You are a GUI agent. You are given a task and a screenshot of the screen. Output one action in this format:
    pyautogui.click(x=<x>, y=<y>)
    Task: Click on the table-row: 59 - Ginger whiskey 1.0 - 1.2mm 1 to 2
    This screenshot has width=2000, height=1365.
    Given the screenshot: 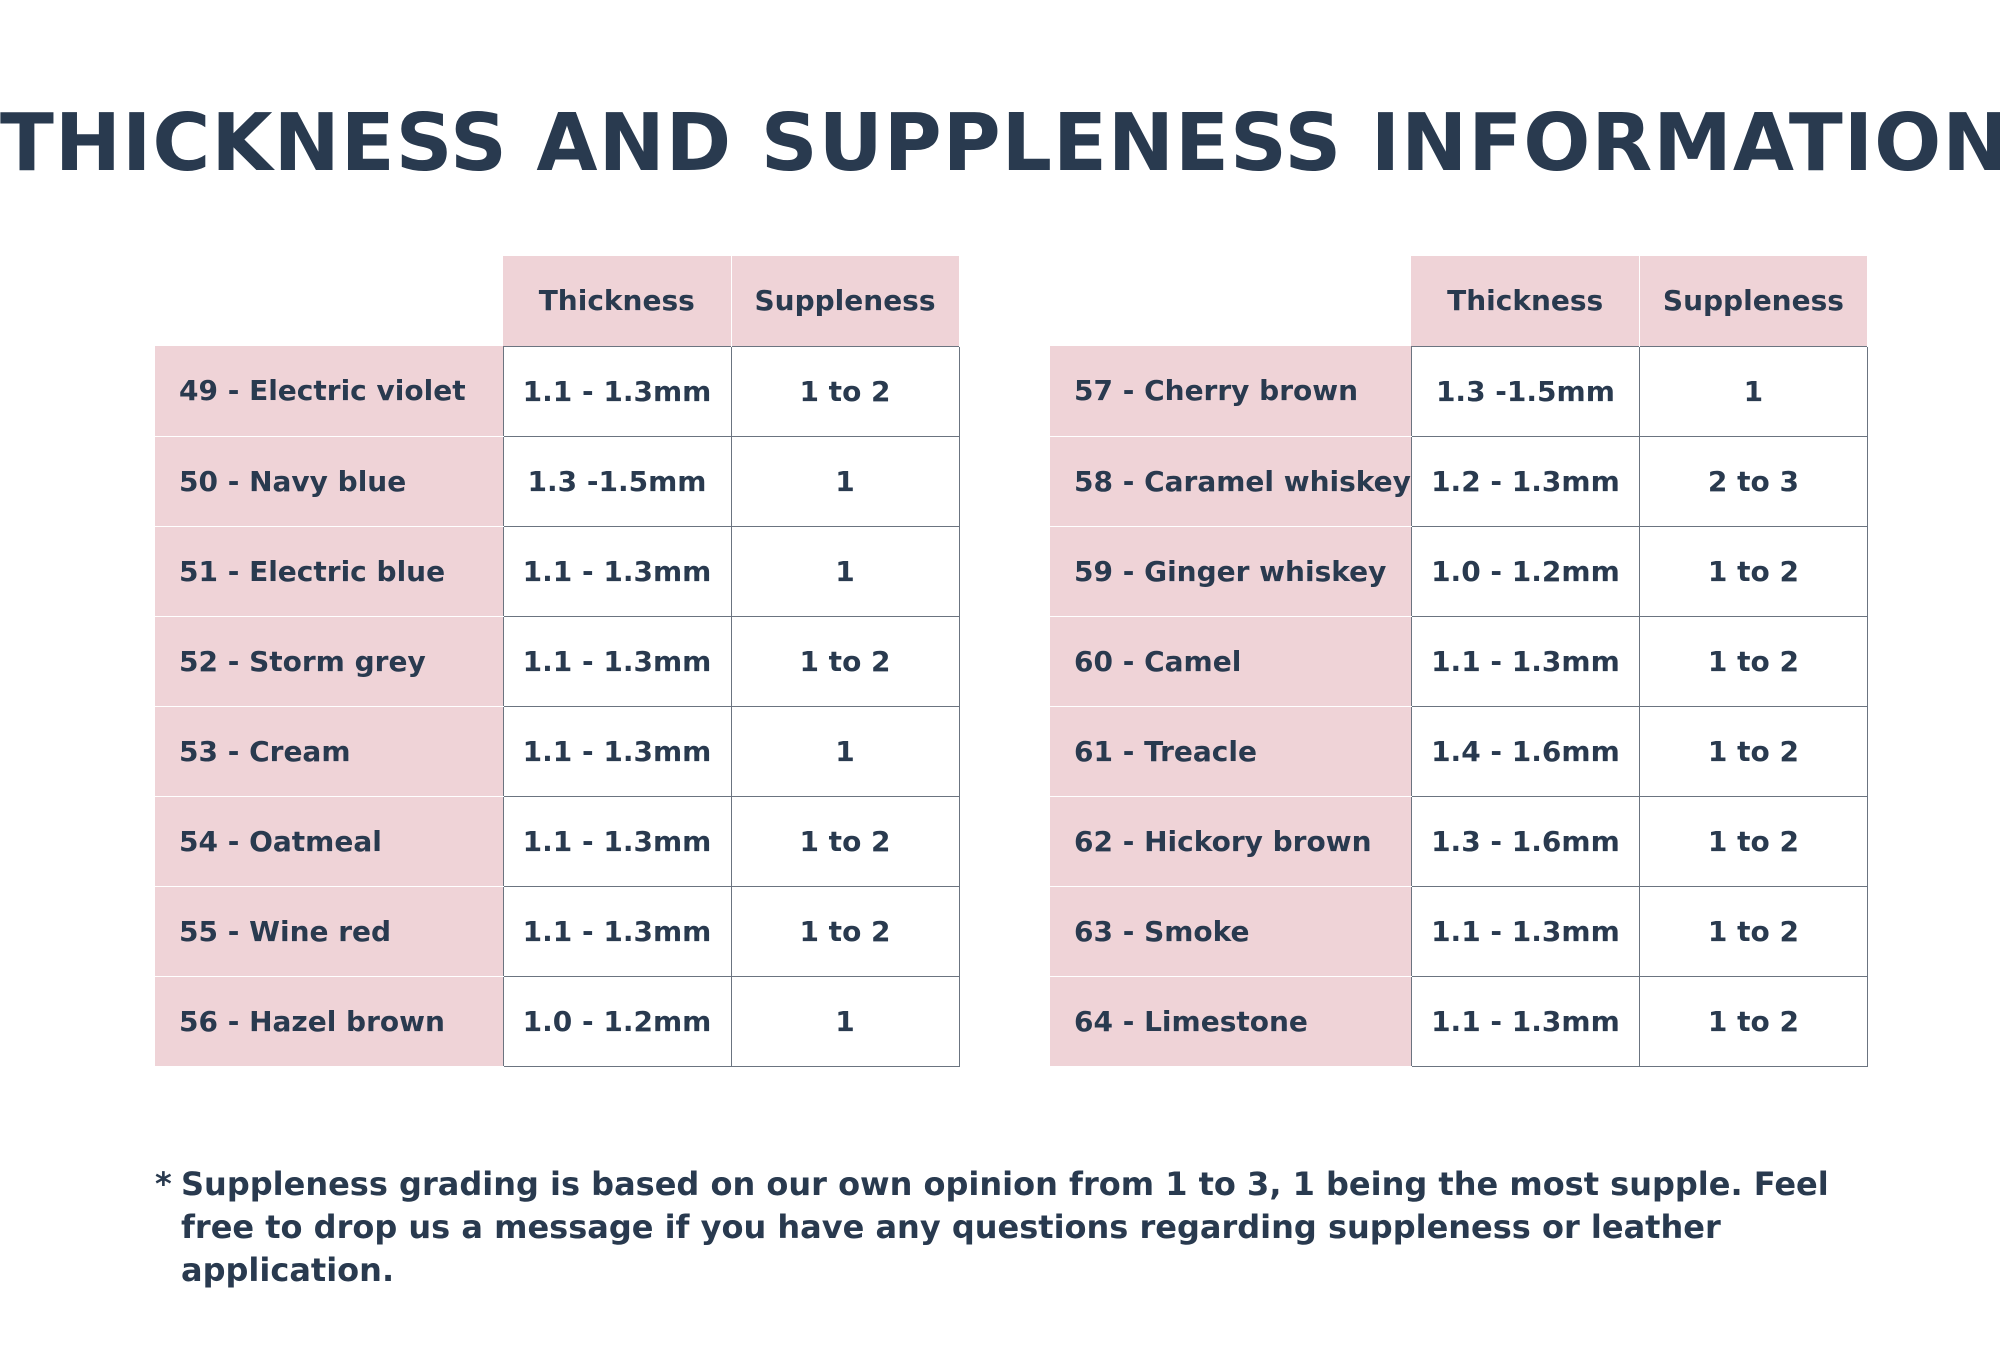 What is the action you would take?
    pyautogui.click(x=1459, y=571)
    